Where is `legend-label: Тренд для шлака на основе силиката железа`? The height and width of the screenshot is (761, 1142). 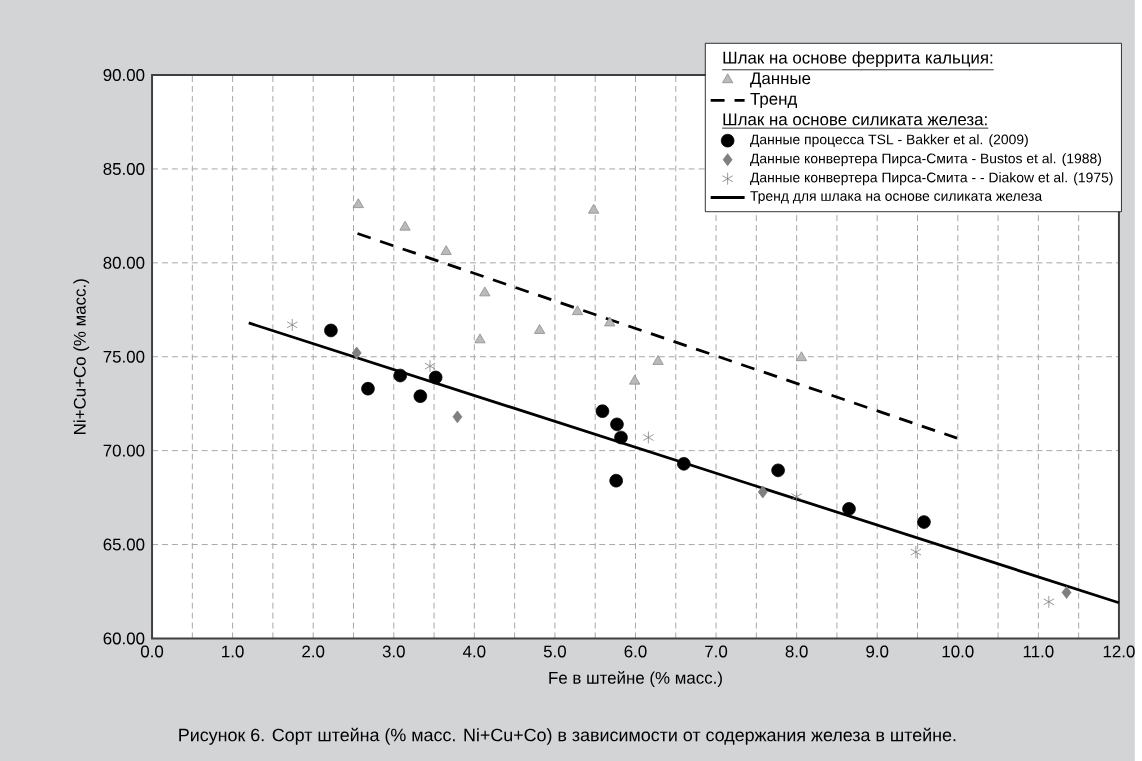
legend-label: Тренд для шлака на основе силиката железа is located at coordinates (896, 197).